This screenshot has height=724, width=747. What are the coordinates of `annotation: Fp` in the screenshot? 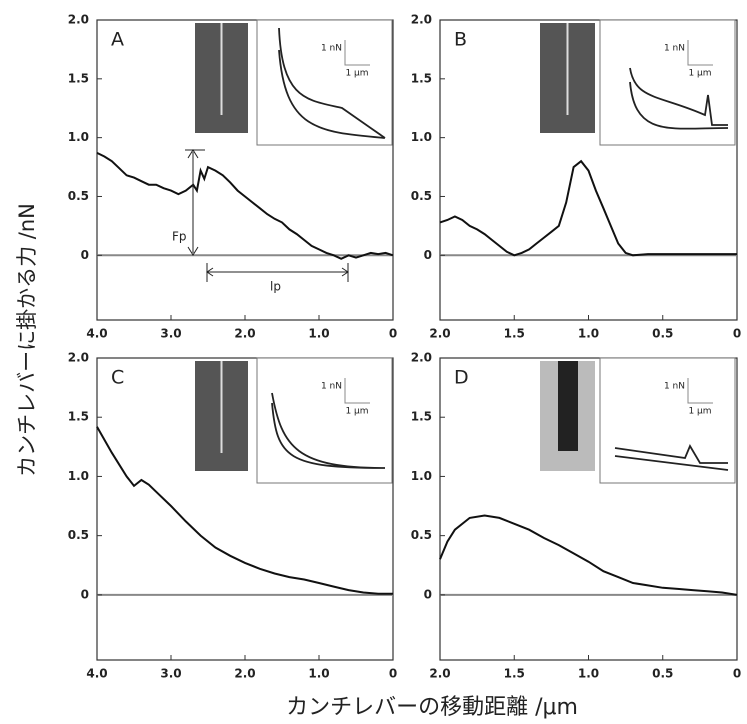 It's located at (179, 237).